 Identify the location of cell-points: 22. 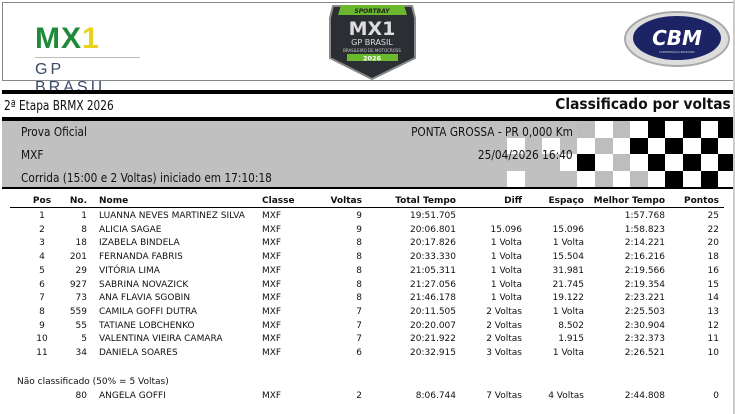
(713, 229).